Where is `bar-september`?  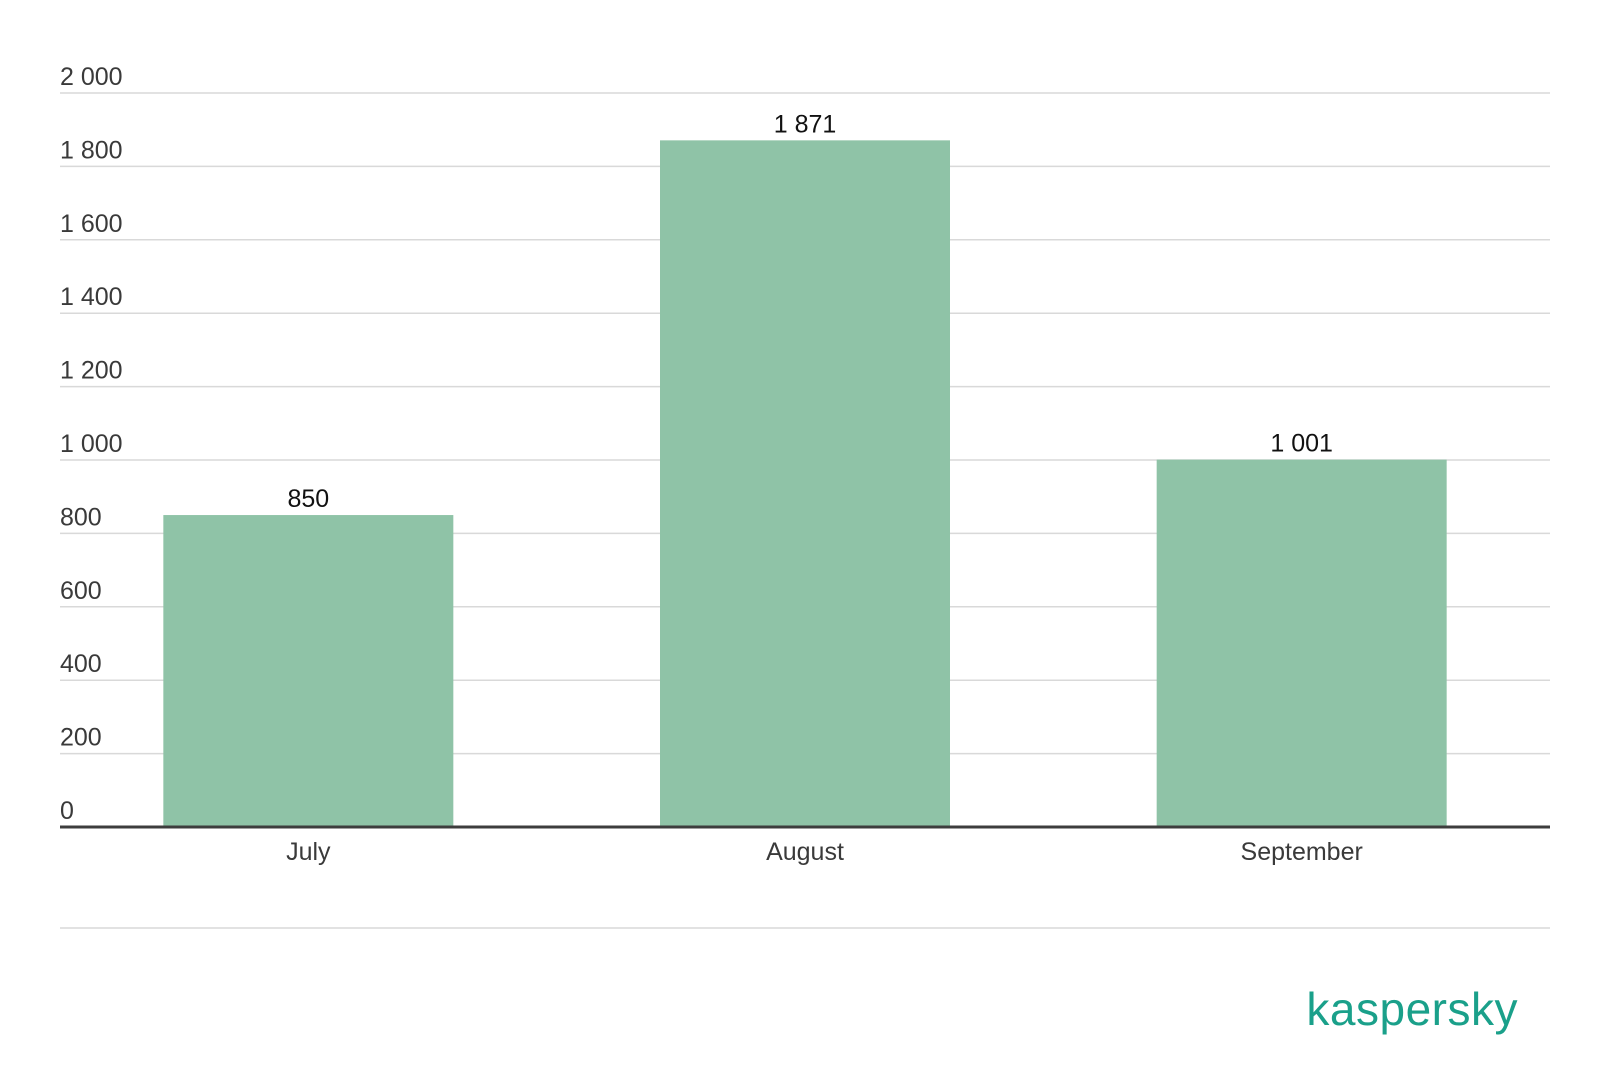
bar-september is located at coordinates (1301, 643).